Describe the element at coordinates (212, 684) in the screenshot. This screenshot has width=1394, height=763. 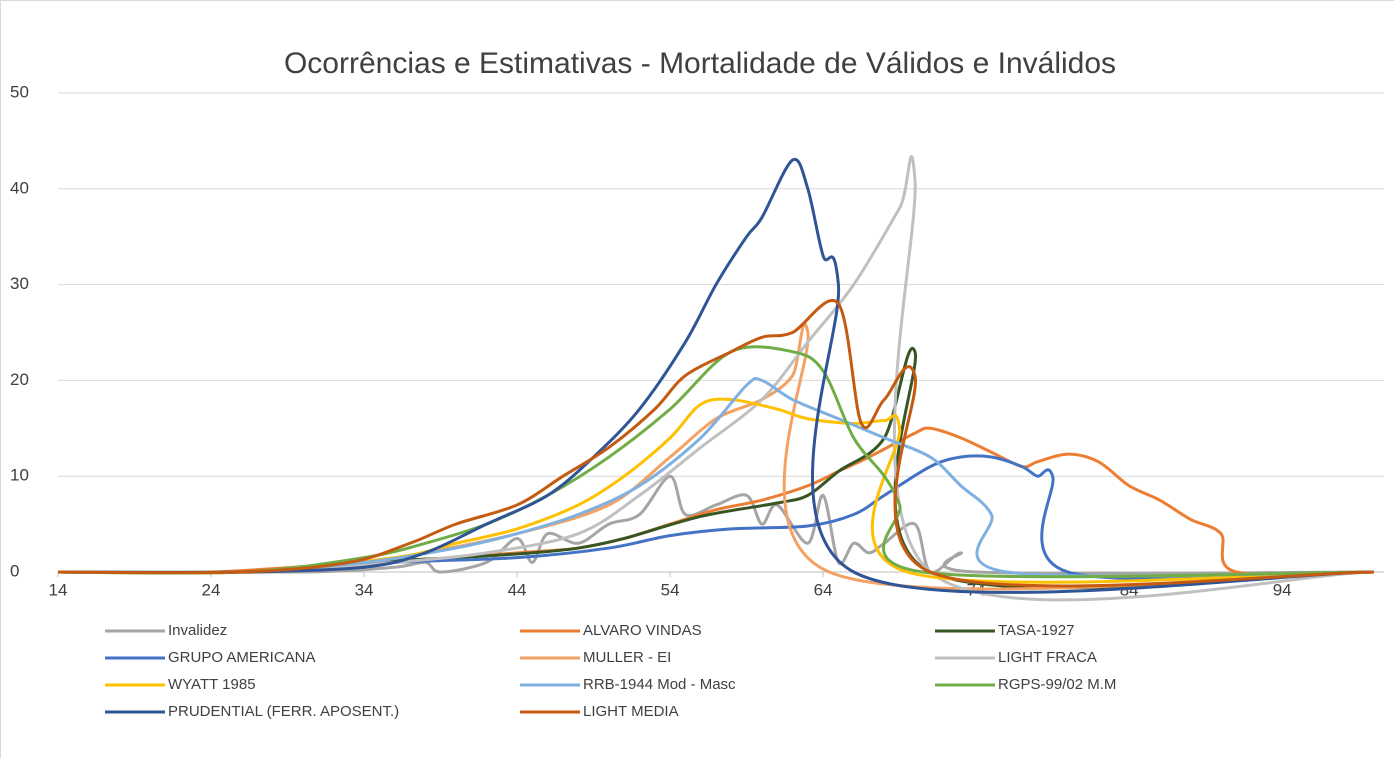
I see `legend-label: WYATT 1985` at that location.